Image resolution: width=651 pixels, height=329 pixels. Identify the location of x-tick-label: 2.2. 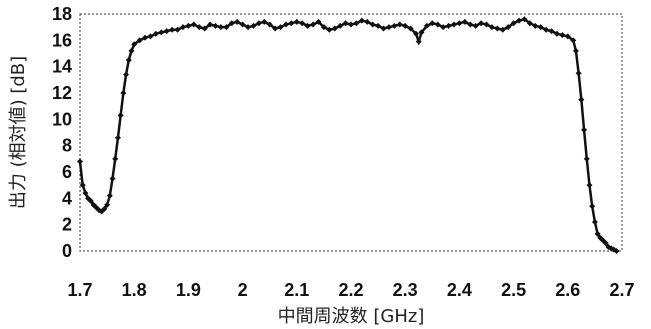
(350, 290).